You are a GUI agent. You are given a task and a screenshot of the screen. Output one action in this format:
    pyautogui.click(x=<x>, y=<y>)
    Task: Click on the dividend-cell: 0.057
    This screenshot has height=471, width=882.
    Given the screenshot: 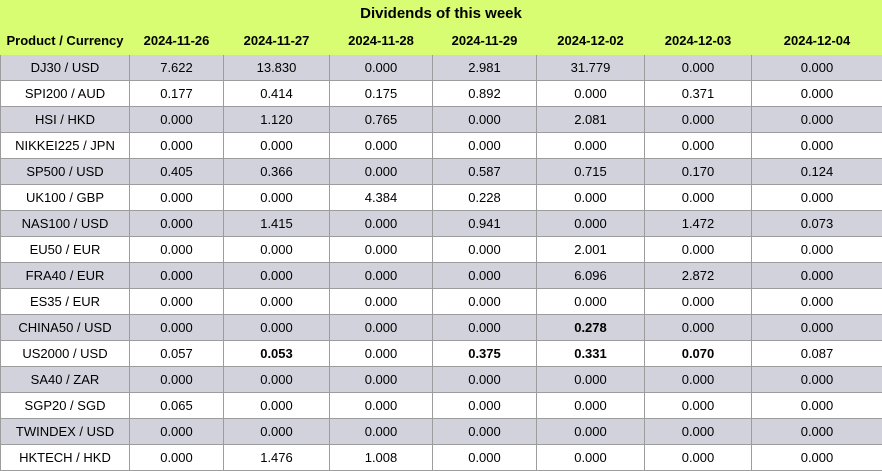 What is the action you would take?
    pyautogui.click(x=177, y=354)
    